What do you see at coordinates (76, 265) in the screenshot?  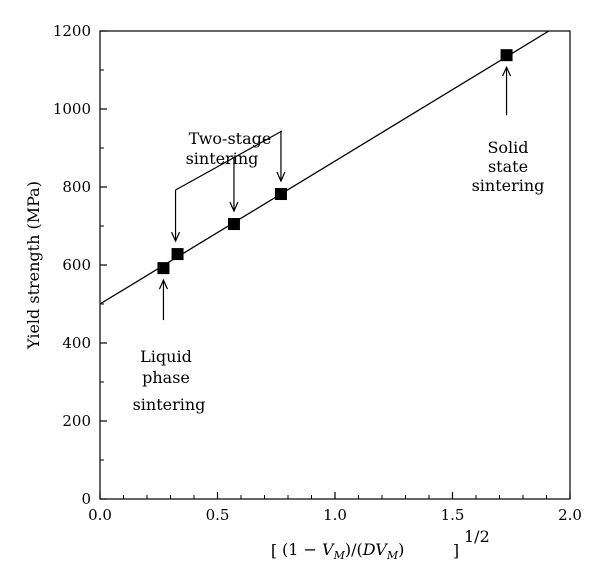 I see `y-tick-label: 600` at bounding box center [76, 265].